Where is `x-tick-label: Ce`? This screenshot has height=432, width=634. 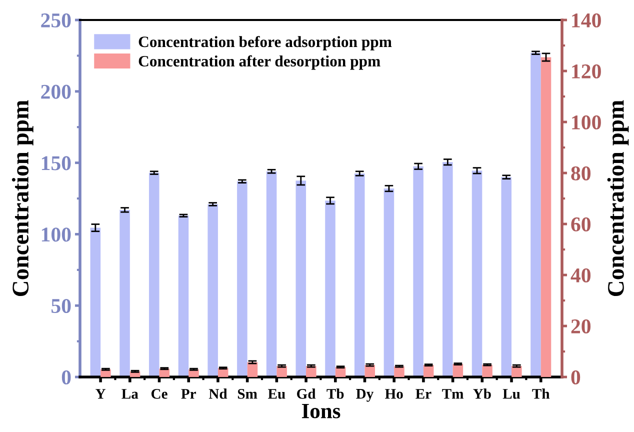 x-tick-label: Ce is located at coordinates (159, 393).